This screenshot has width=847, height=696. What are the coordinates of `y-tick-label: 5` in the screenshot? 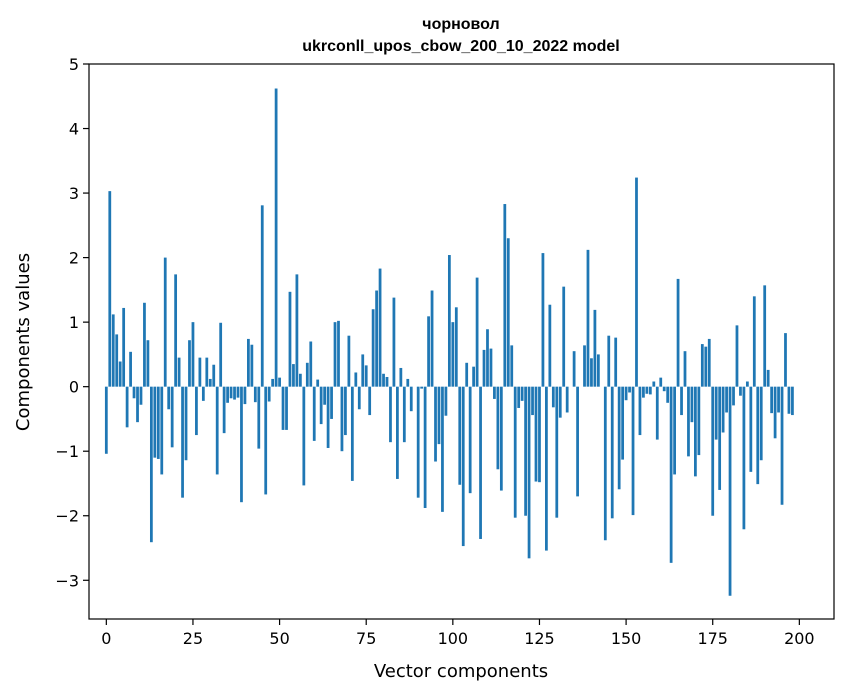 It's located at (74, 64).